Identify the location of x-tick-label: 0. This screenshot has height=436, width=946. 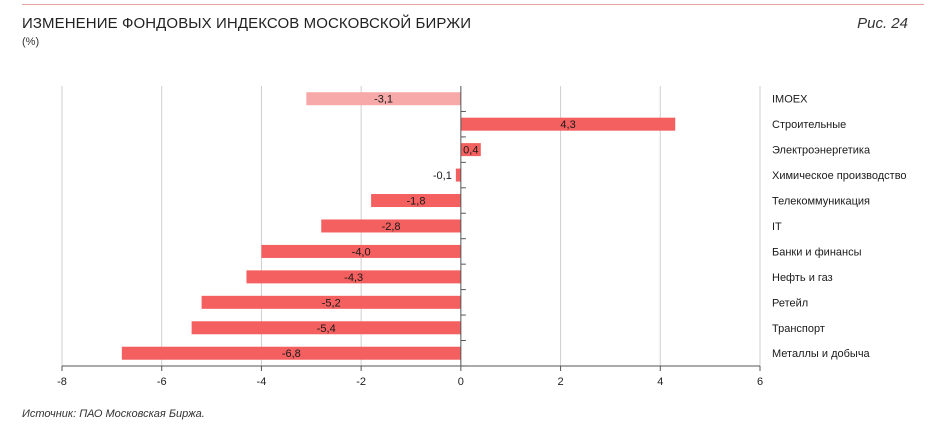
(461, 382).